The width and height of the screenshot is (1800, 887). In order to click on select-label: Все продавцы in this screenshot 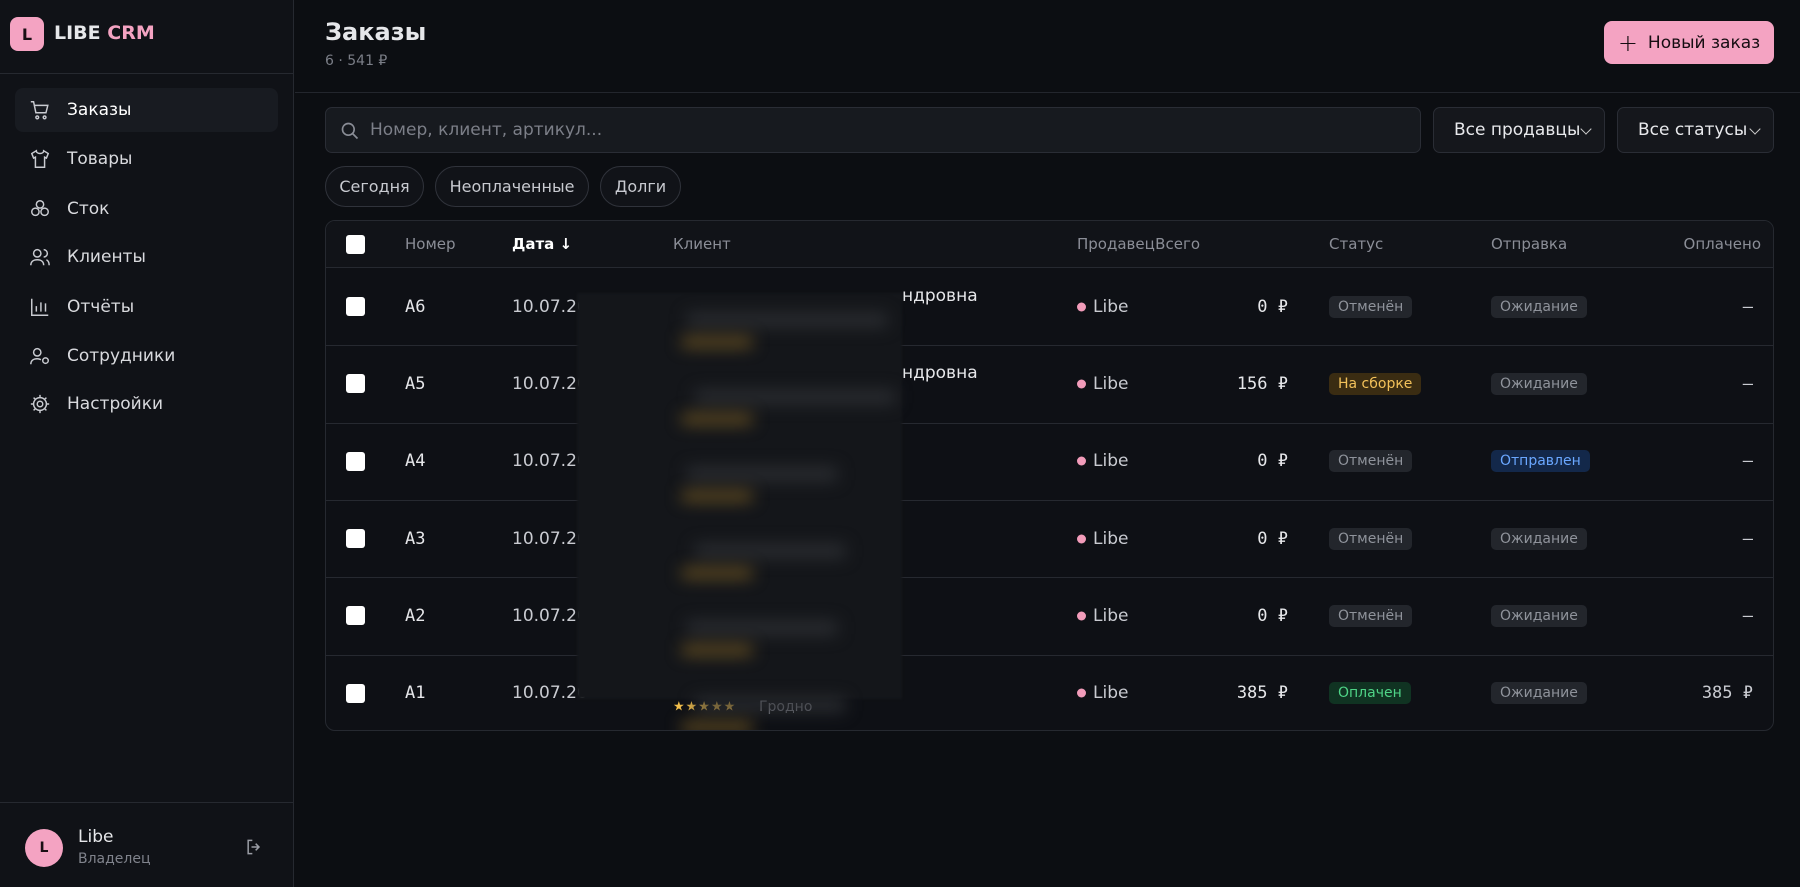, I will do `click(1517, 130)`.